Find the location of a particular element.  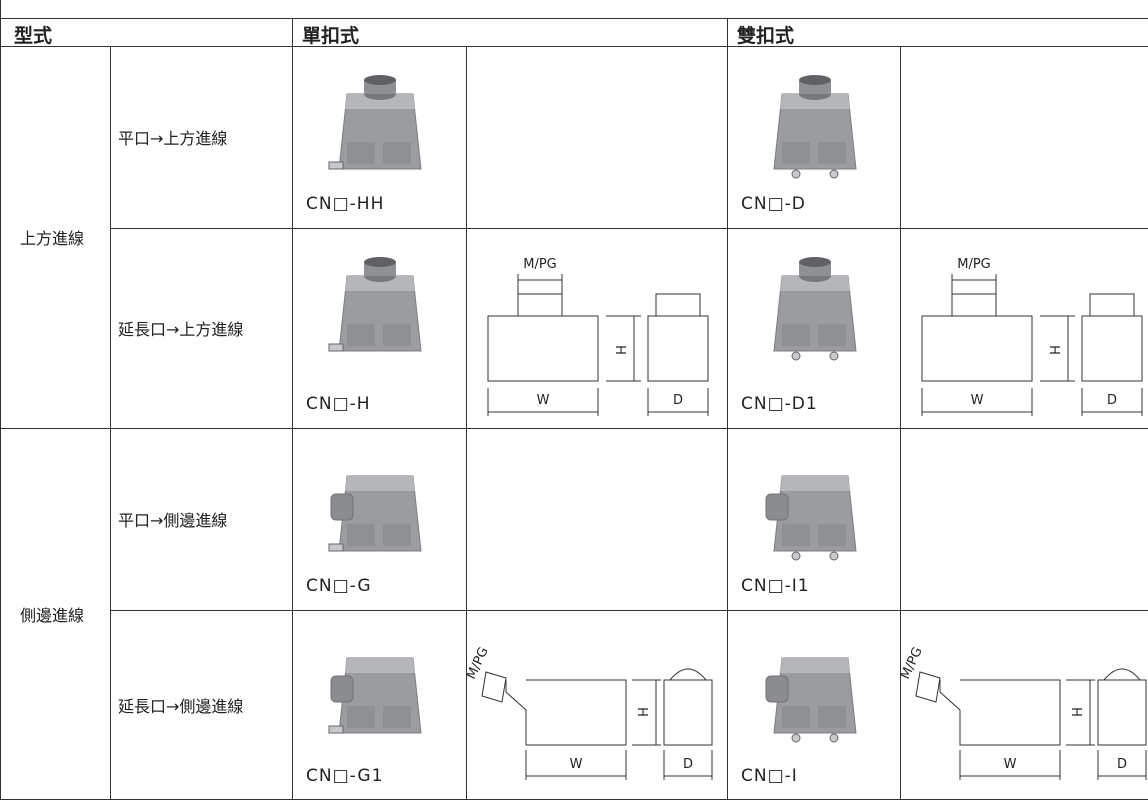

model-code: CN□-D1 is located at coordinates (779, 404).